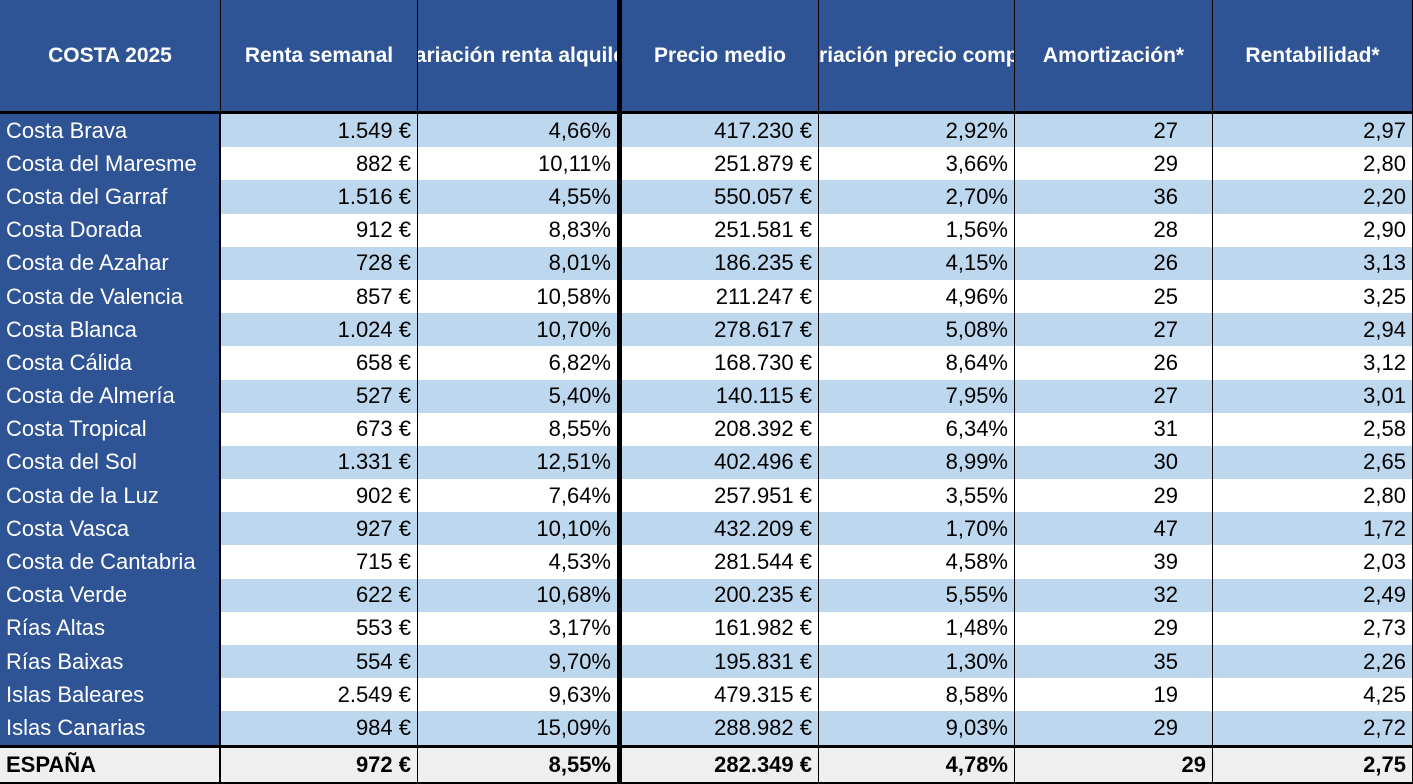 This screenshot has height=784, width=1413. What do you see at coordinates (1313, 396) in the screenshot?
I see `cell-rentabilidad: 3,01` at bounding box center [1313, 396].